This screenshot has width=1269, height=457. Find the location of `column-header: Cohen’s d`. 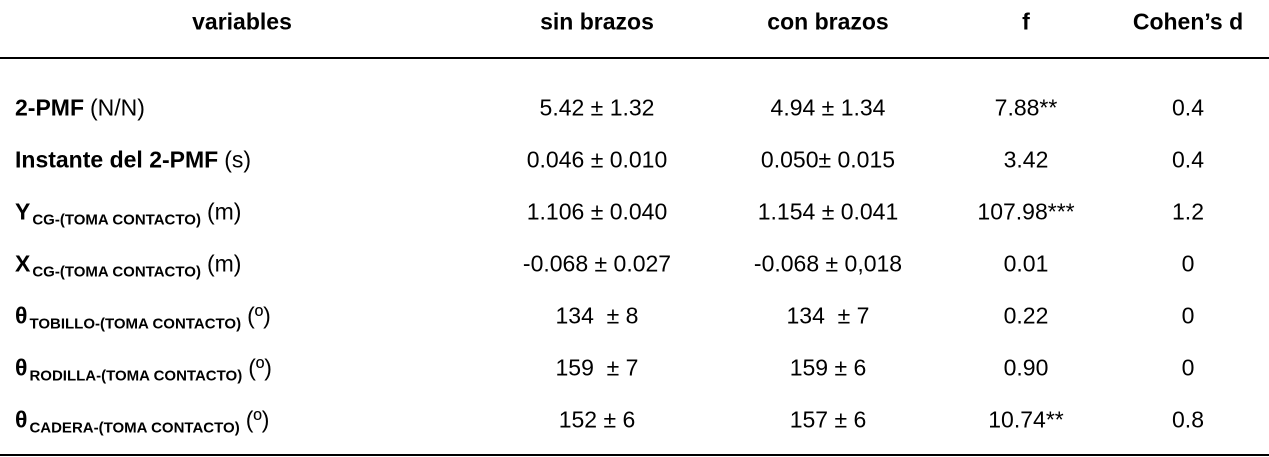

column-header: Cohen’s d is located at coordinates (1188, 21).